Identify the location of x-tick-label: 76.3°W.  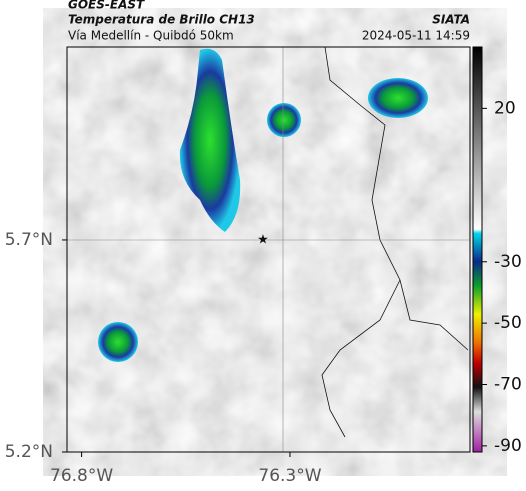
(289, 476).